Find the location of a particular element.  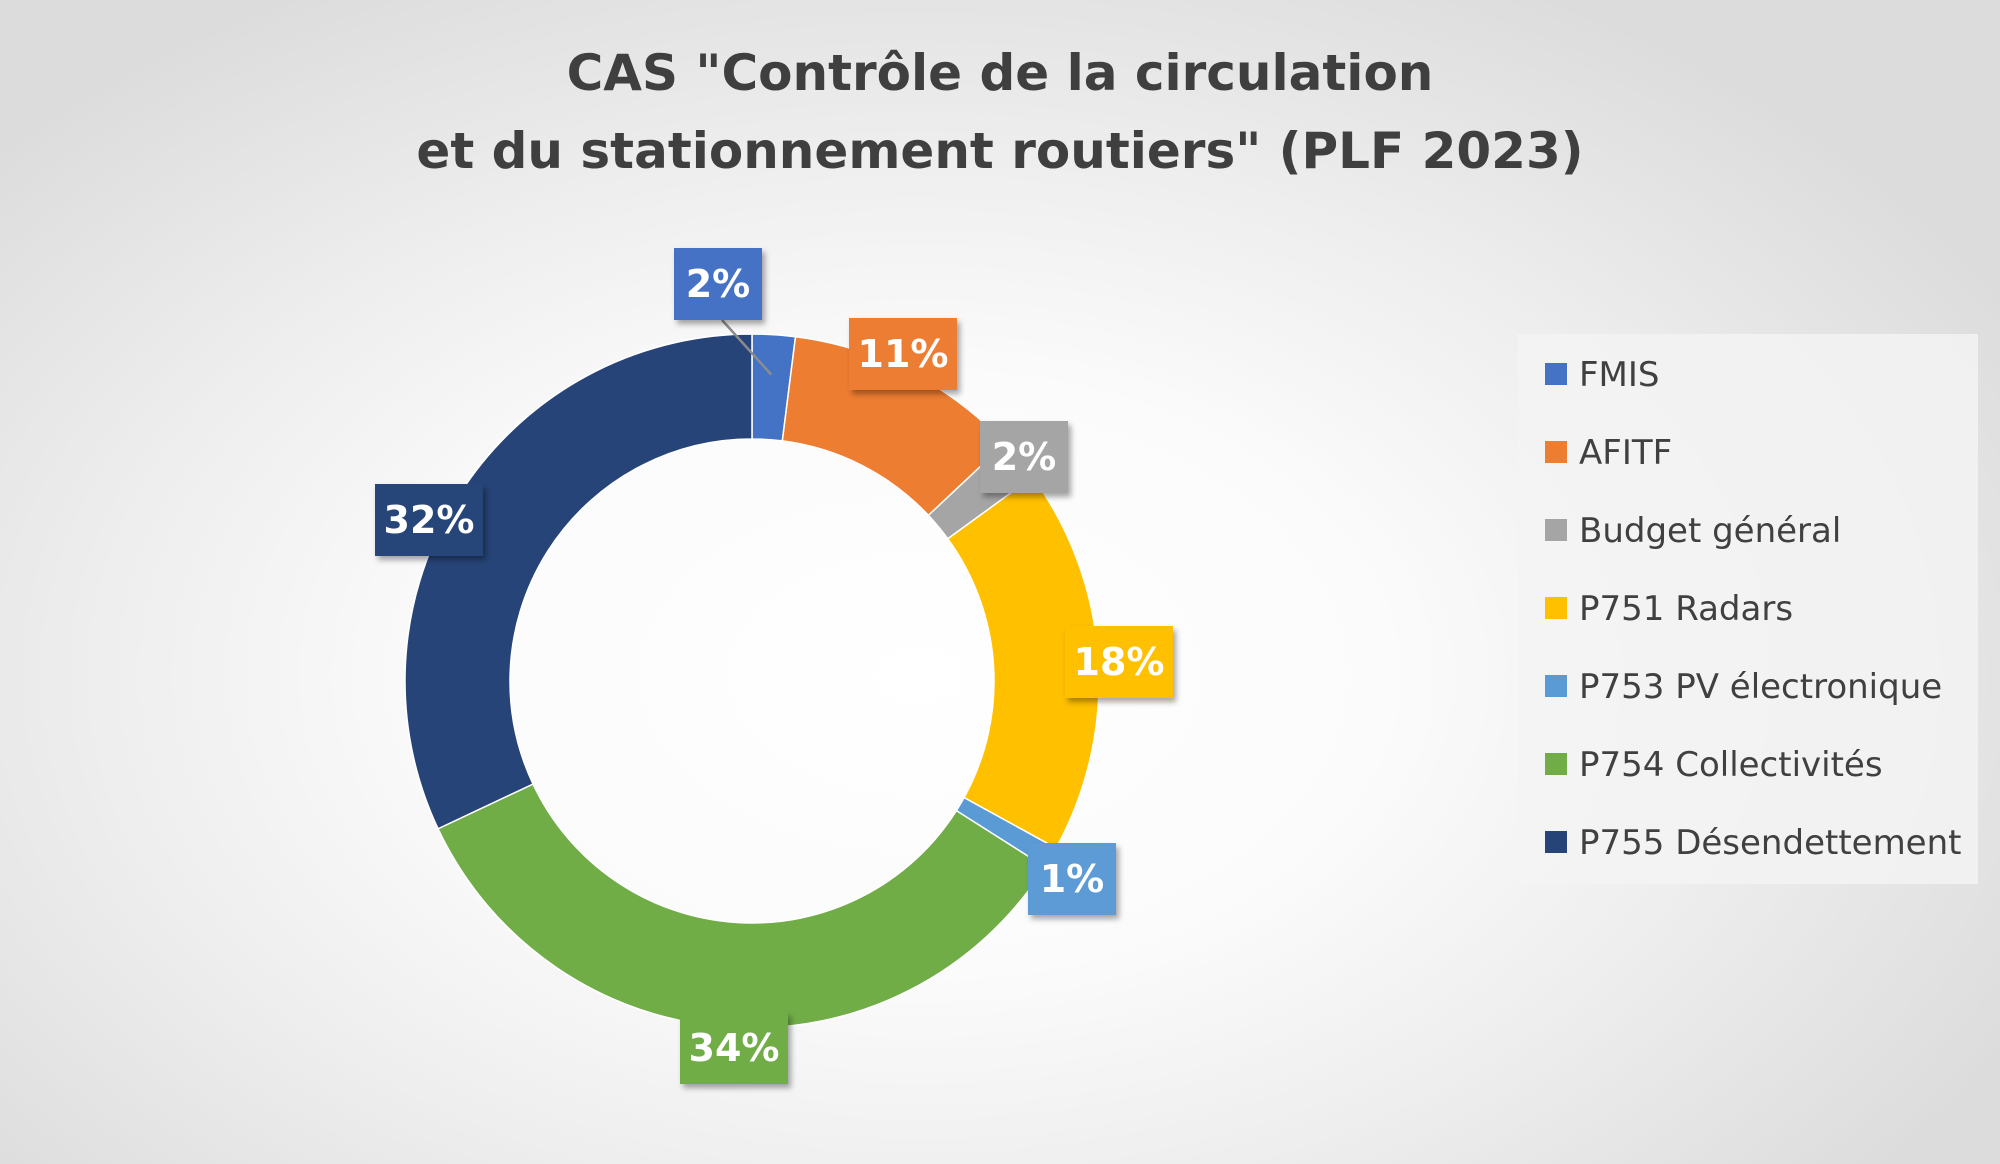

slice-p754-collectivites is located at coordinates (742, 906).